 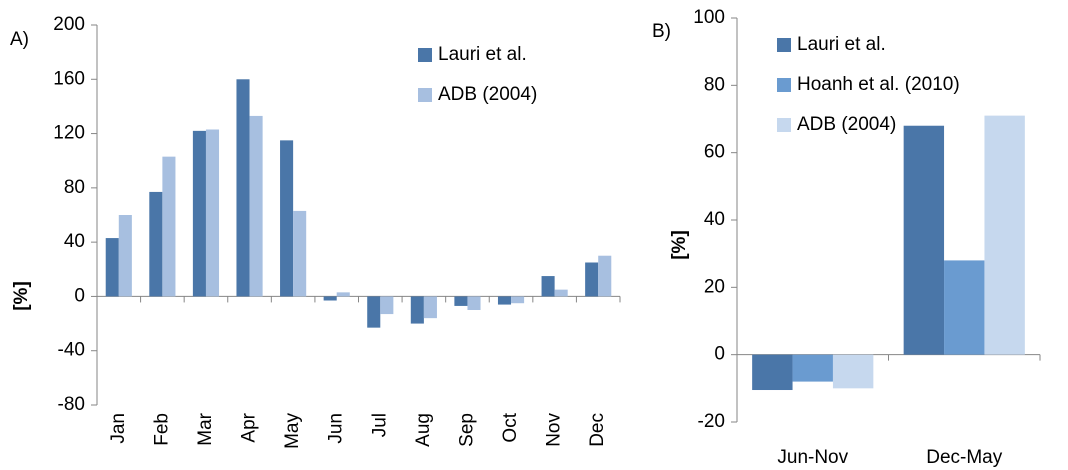 I want to click on x-tick-label: Apr, so click(x=249, y=427).